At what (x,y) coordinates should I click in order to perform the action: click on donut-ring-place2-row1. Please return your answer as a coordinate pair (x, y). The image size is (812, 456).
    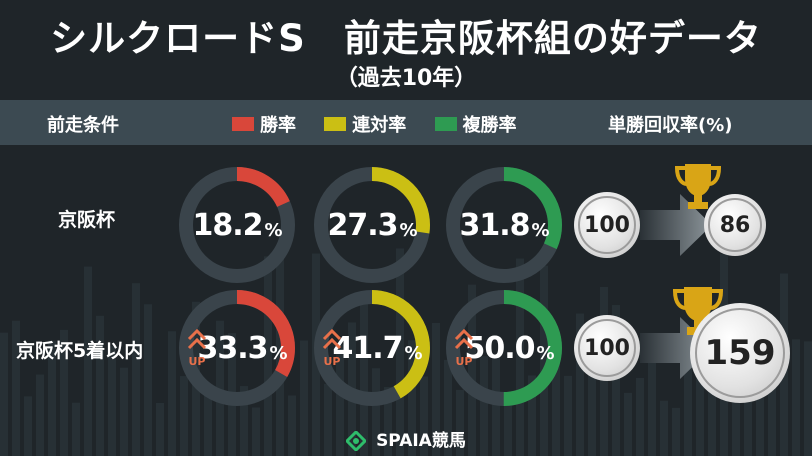
    Looking at the image, I should click on (372, 225).